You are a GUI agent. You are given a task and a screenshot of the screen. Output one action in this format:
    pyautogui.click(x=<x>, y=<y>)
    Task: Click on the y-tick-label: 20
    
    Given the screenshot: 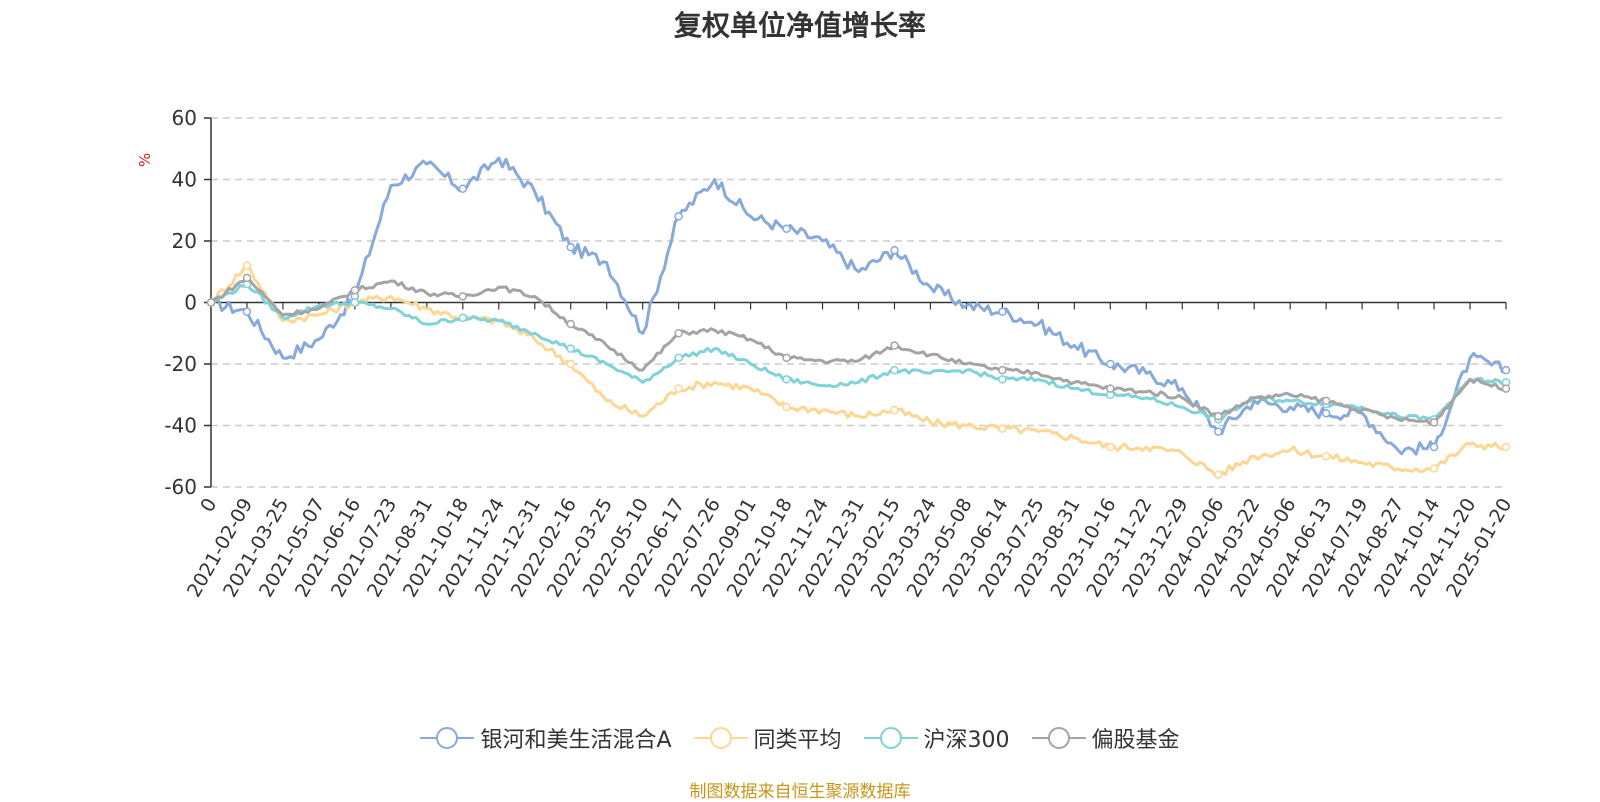 What is the action you would take?
    pyautogui.click(x=184, y=241)
    